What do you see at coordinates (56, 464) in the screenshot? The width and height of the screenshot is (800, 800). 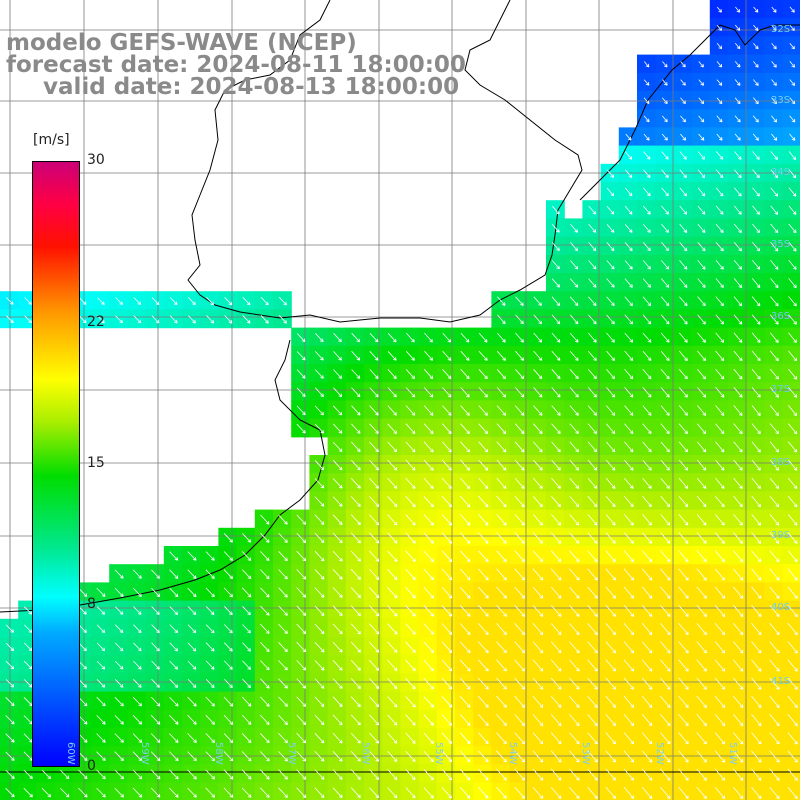 I see `colorbar` at bounding box center [56, 464].